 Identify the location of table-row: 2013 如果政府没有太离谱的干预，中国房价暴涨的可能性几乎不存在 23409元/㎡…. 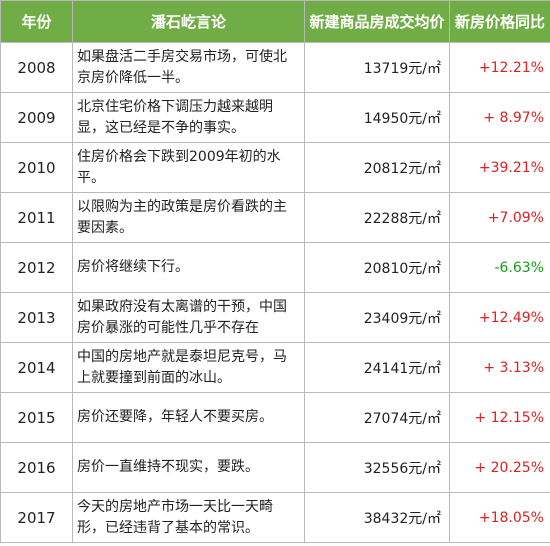
(275, 317).